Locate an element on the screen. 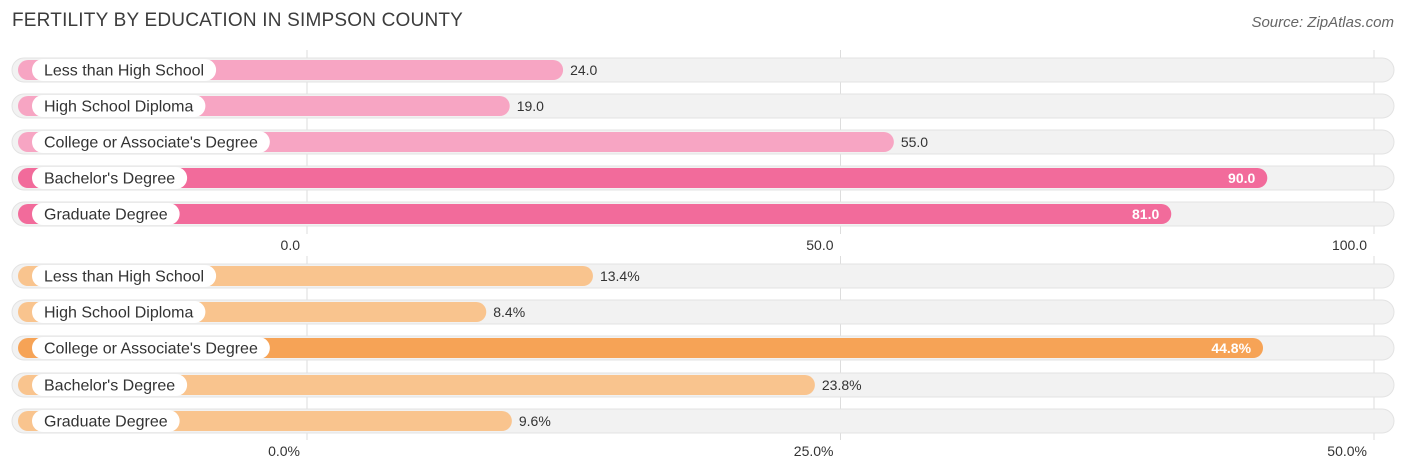  value-label-0-3: 90.0 is located at coordinates (1241, 178).